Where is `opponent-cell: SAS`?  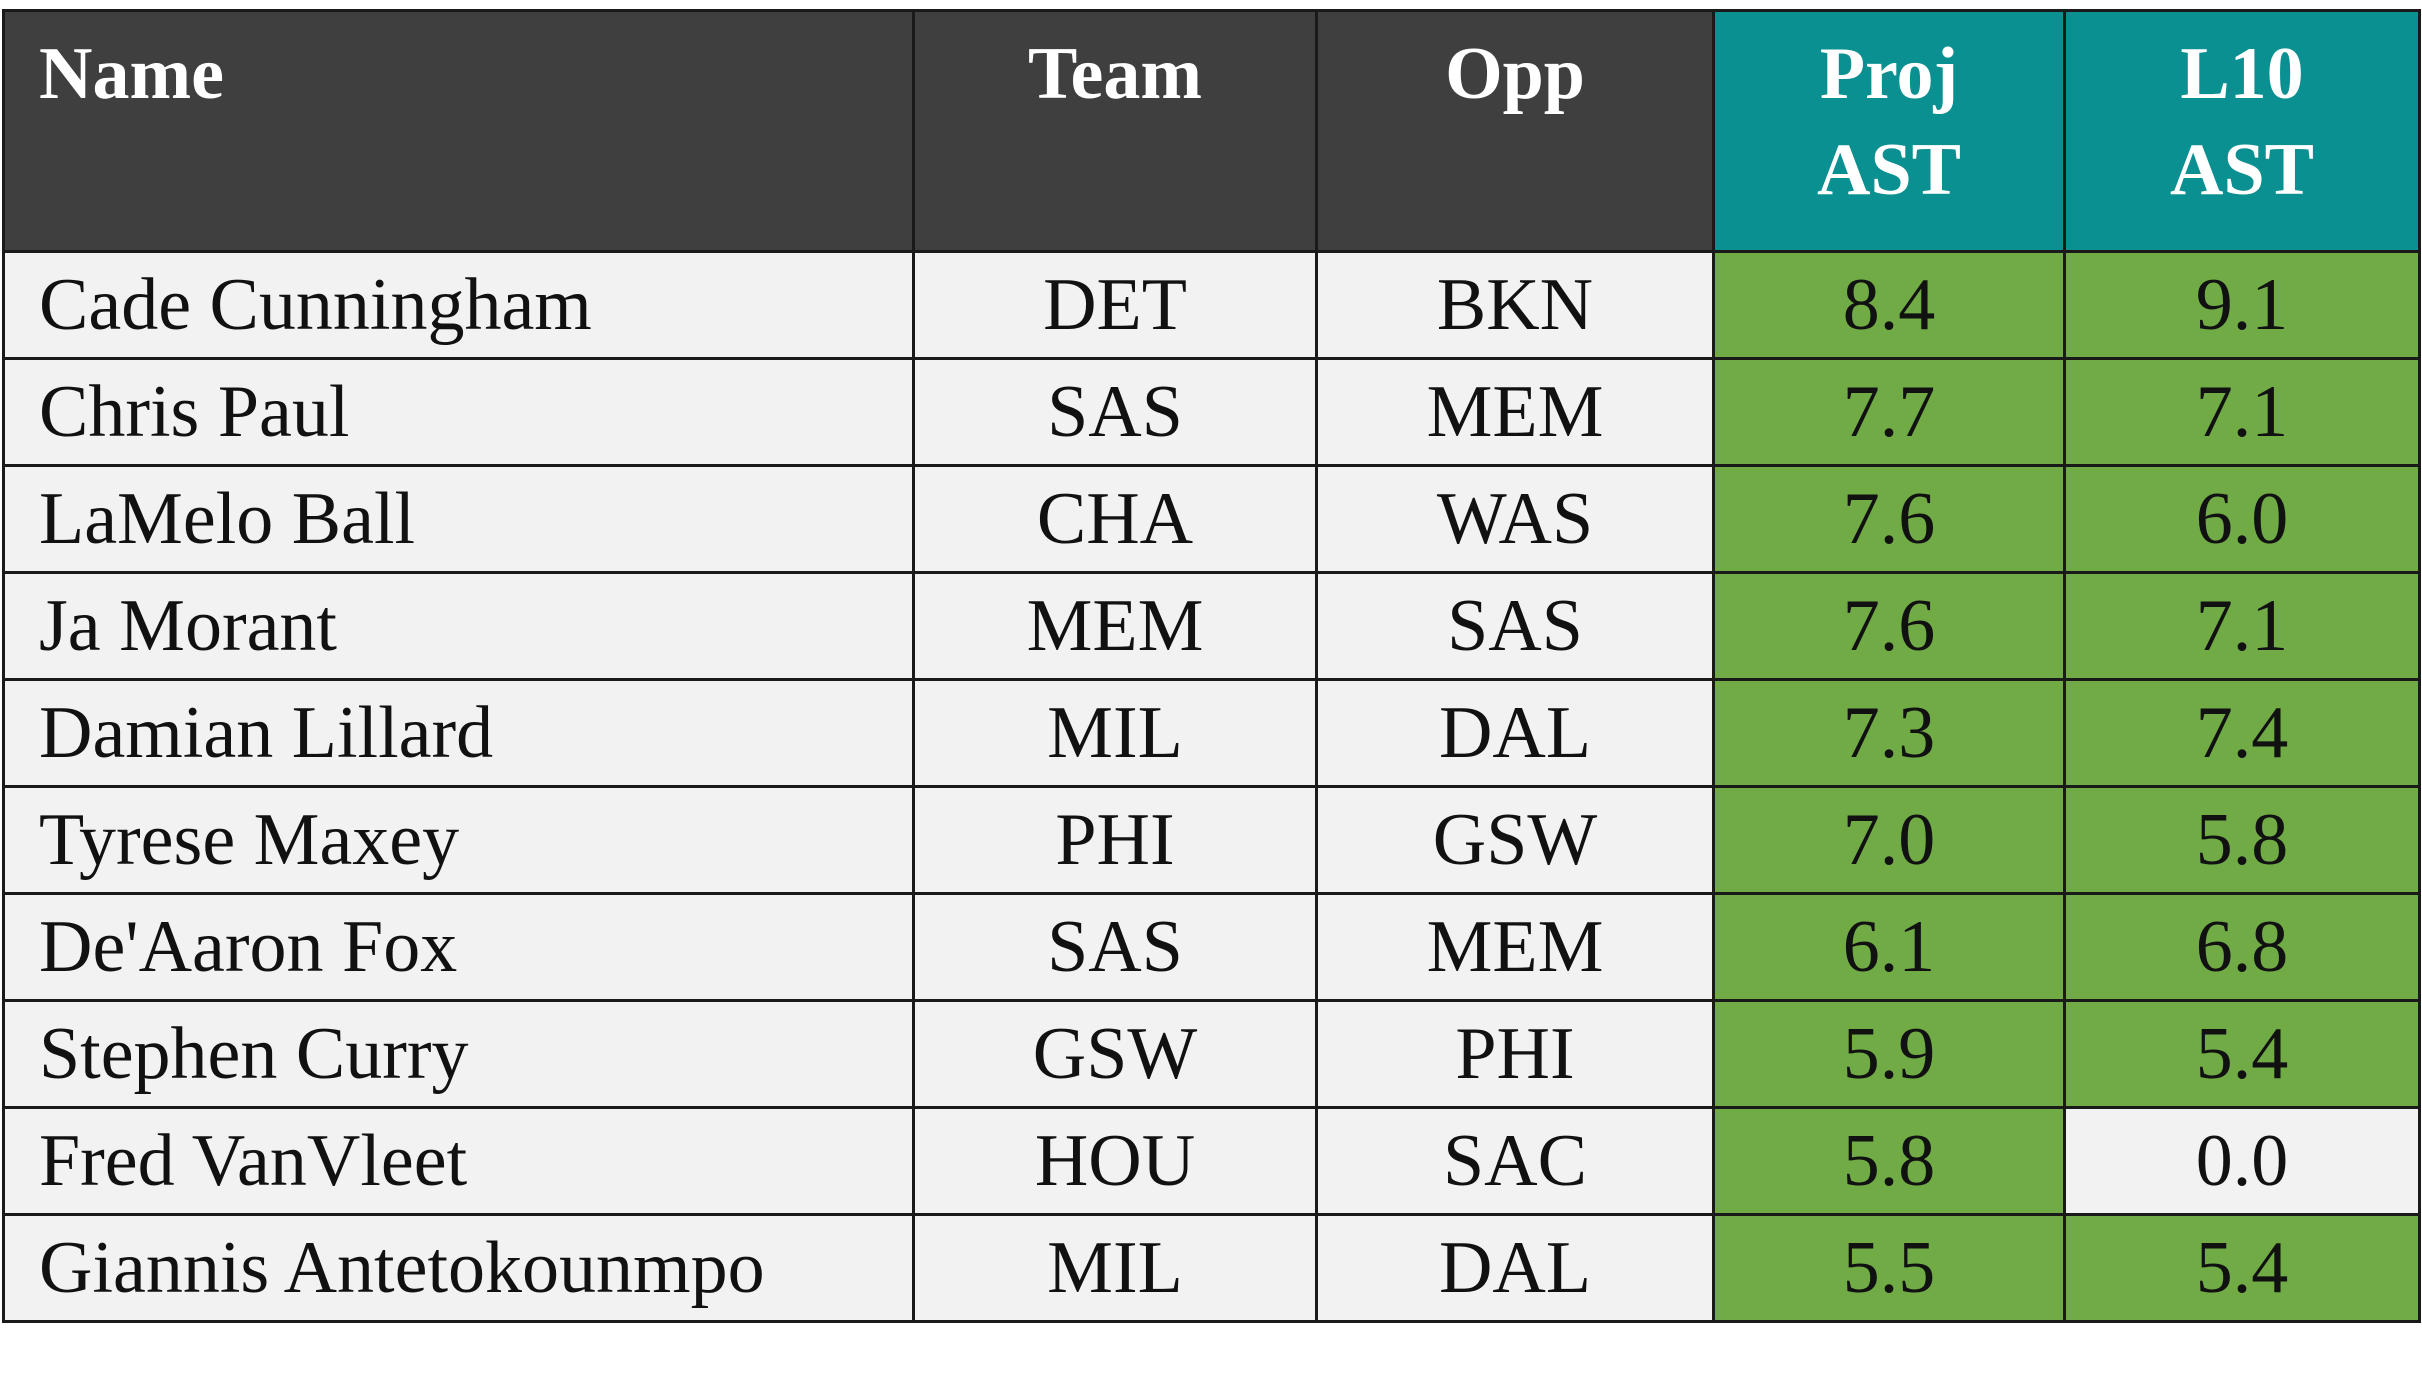
opponent-cell: SAS is located at coordinates (1515, 626).